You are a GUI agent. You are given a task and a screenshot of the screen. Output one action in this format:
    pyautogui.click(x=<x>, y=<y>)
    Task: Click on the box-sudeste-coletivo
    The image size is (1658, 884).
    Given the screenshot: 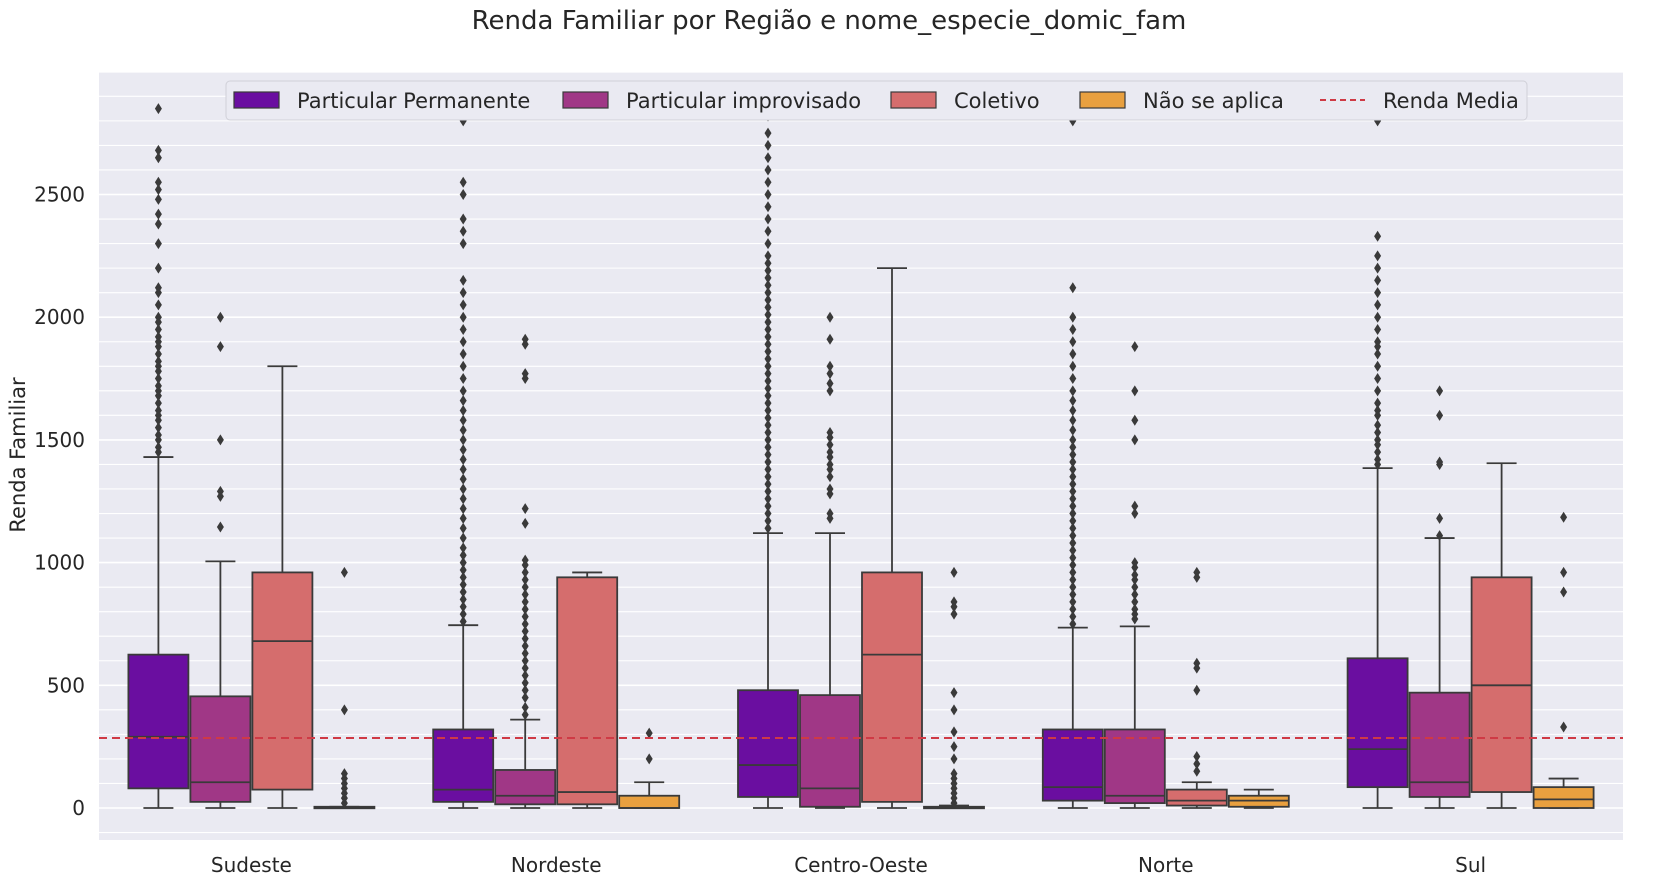 What is the action you would take?
    pyautogui.click(x=282, y=587)
    